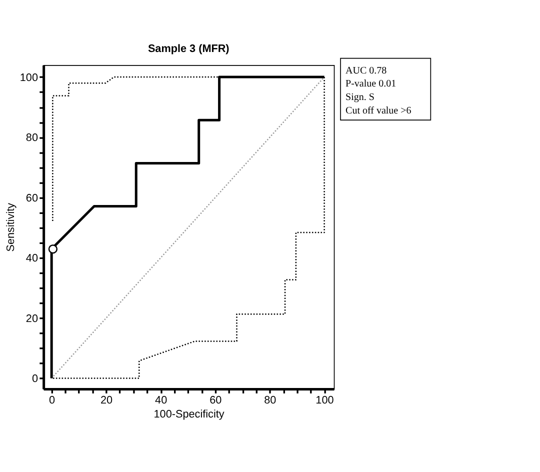 The width and height of the screenshot is (540, 472). Describe the element at coordinates (371, 84) in the screenshot. I see `text: P-value 0.01` at that location.